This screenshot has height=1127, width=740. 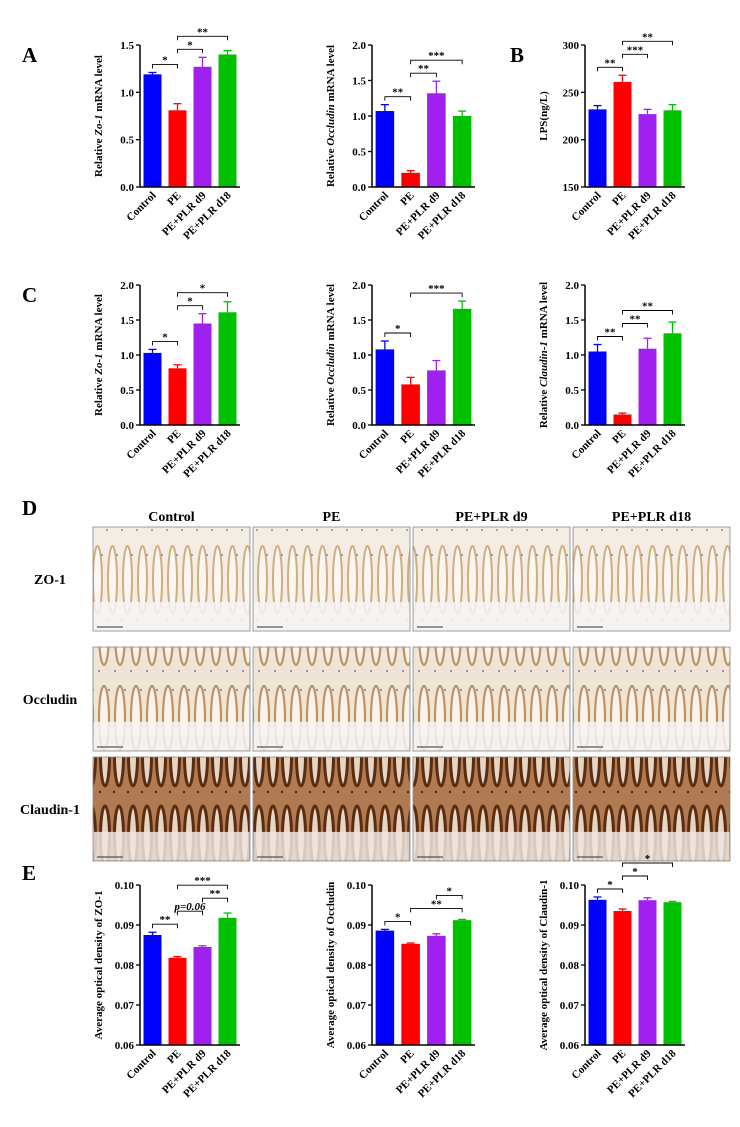 What do you see at coordinates (544, 965) in the screenshot?
I see `y-axis-label: Average optical density of Claudin-1` at bounding box center [544, 965].